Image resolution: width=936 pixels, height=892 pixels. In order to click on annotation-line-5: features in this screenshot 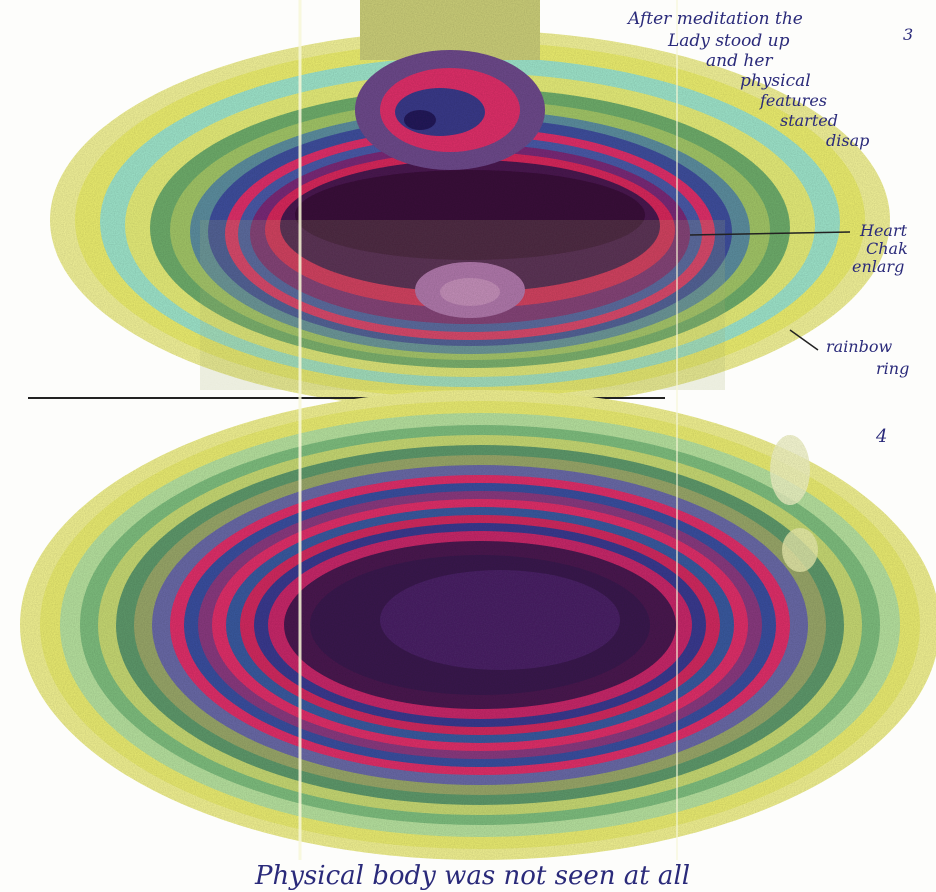, I will do `click(793, 100)`.